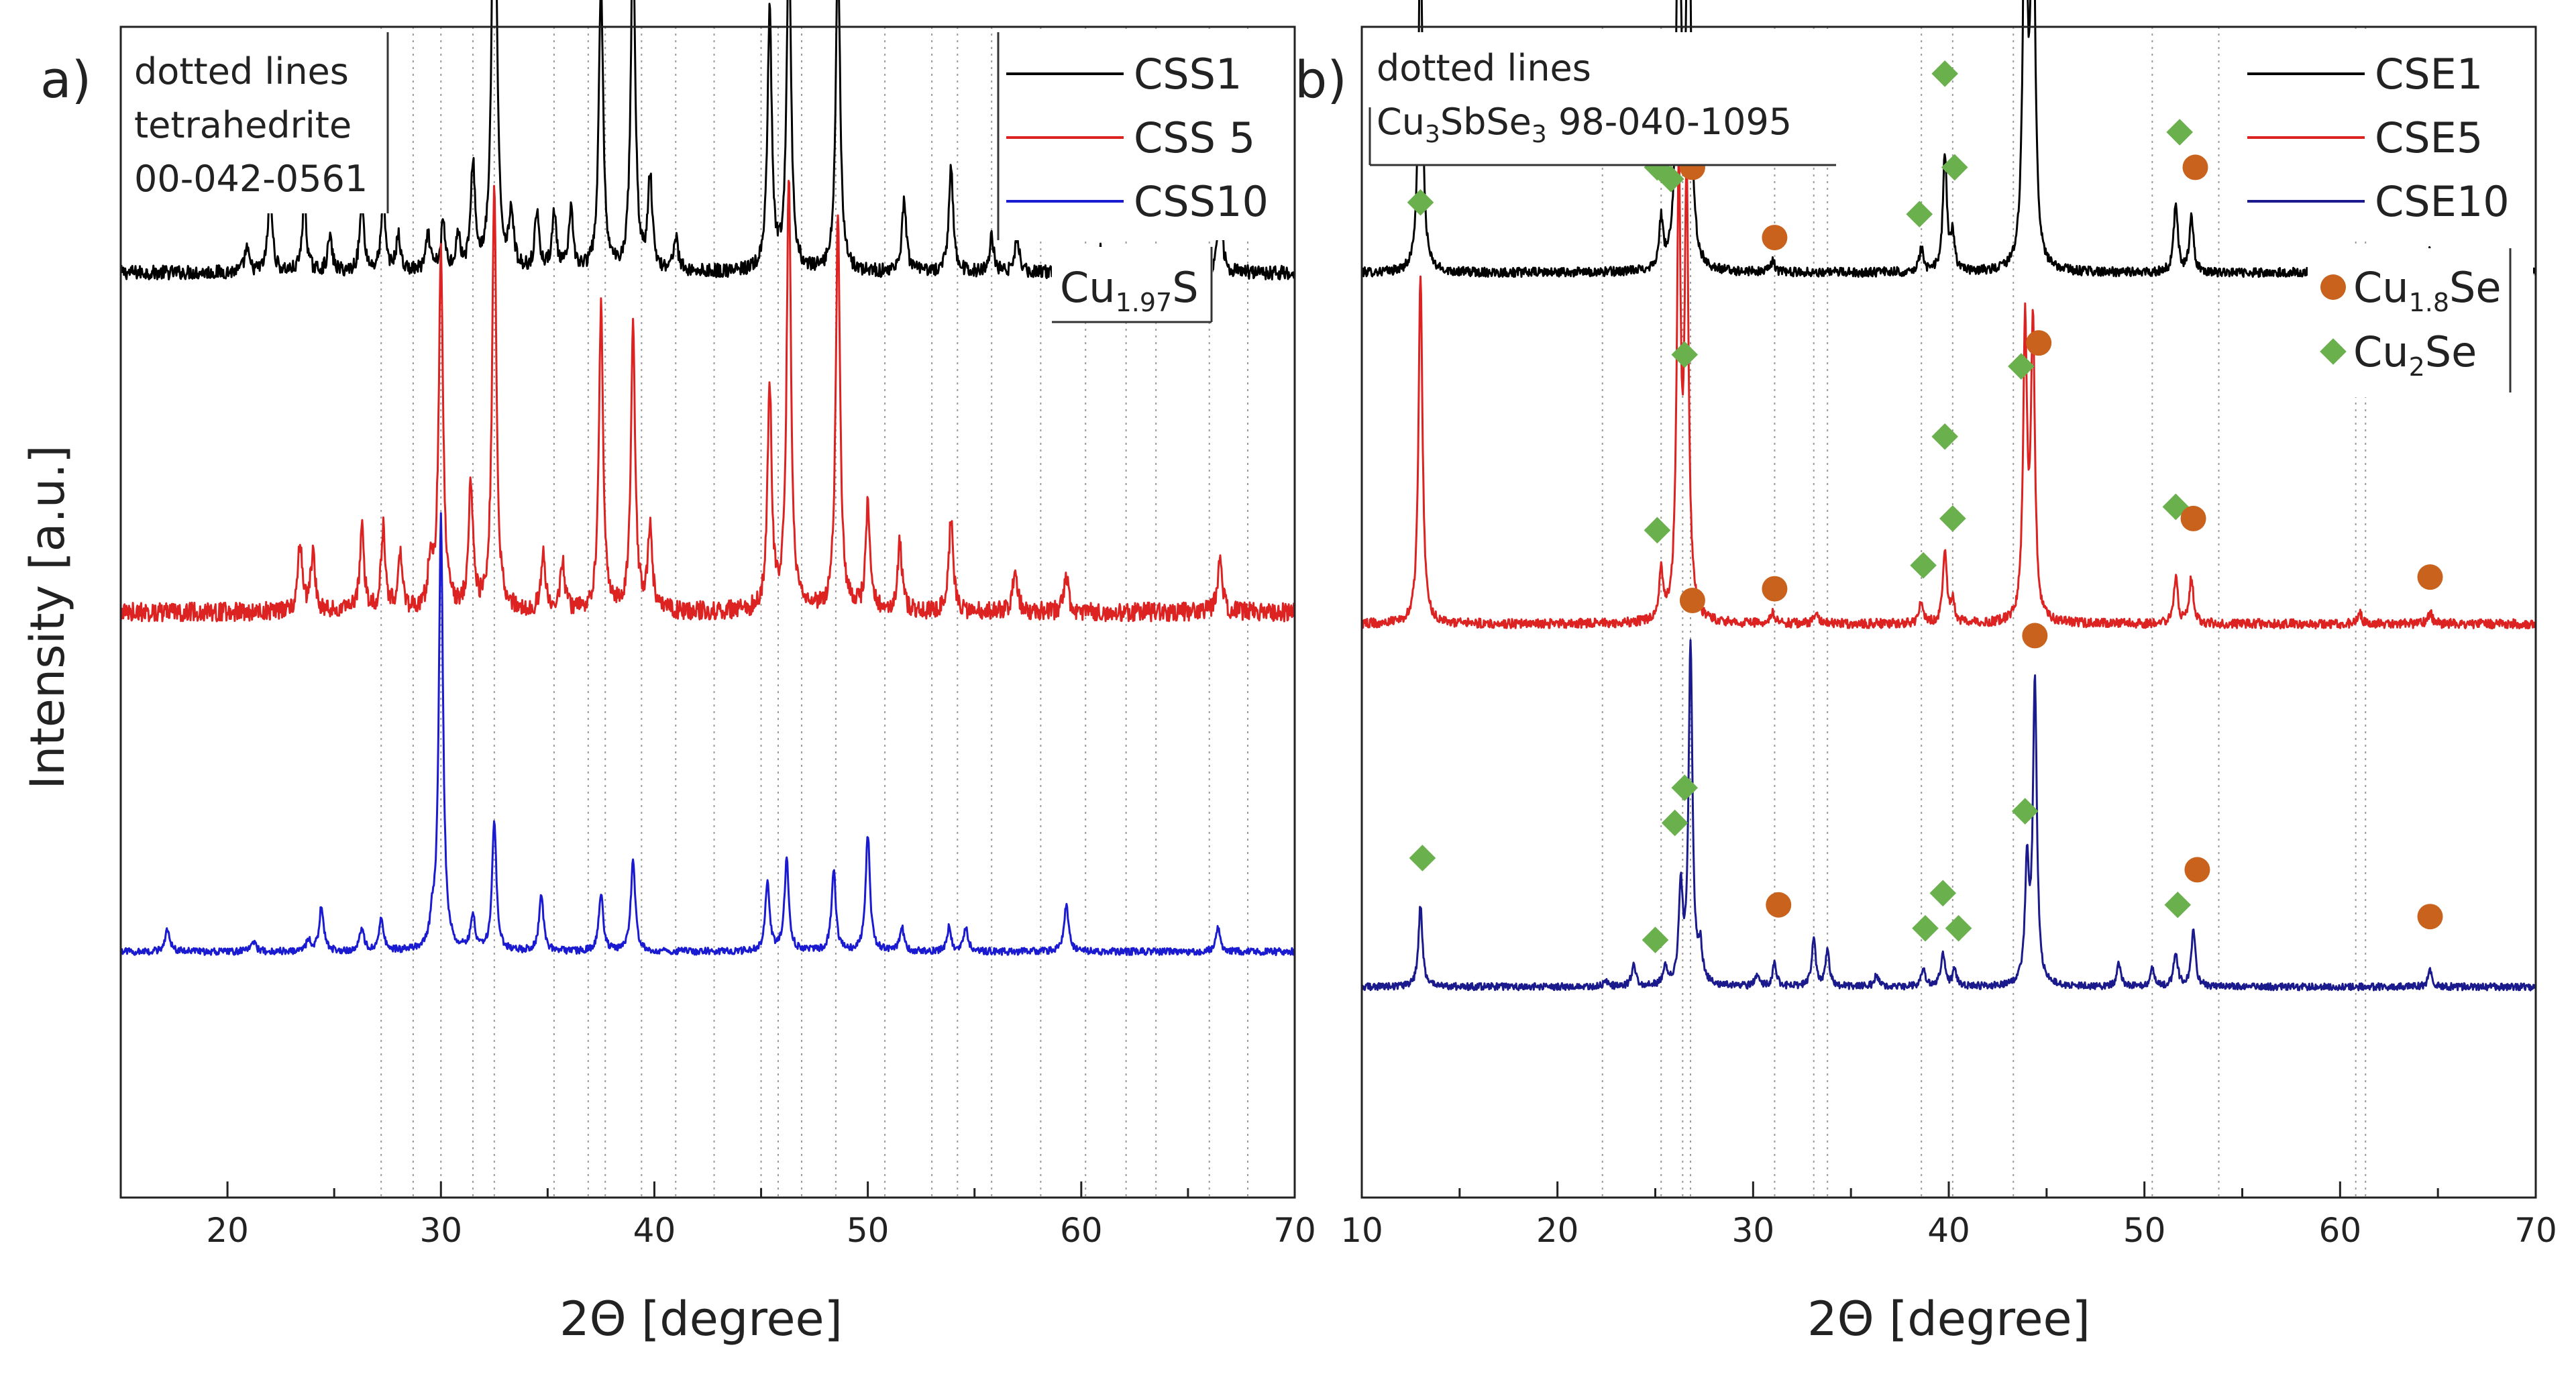  What do you see at coordinates (1201, 202) in the screenshot?
I see `legend-label-css10: CSS10` at bounding box center [1201, 202].